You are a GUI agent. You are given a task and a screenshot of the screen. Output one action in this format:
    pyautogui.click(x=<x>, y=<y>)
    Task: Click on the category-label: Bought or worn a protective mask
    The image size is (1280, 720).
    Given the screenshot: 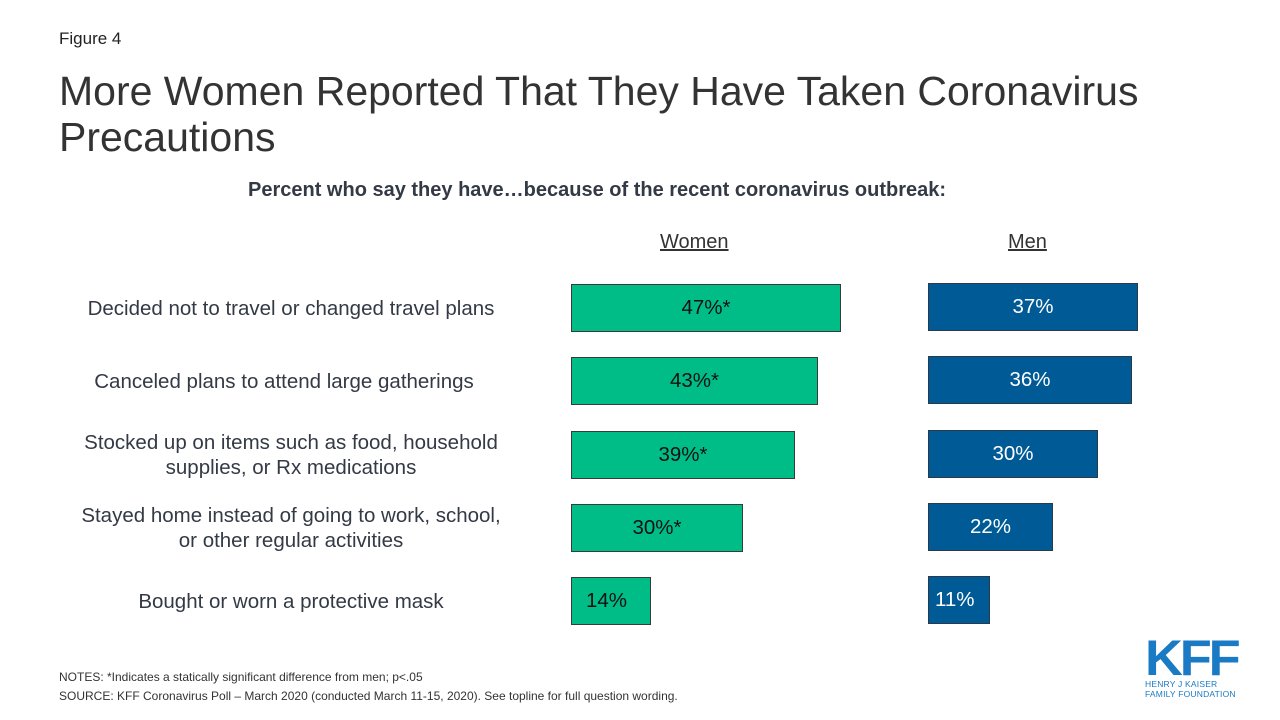 What is the action you would take?
    pyautogui.click(x=291, y=601)
    